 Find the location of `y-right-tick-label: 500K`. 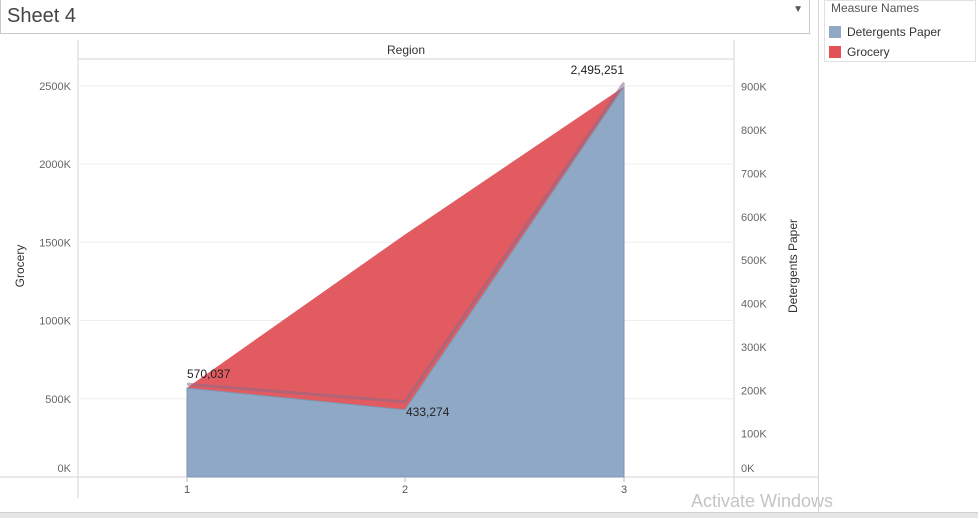

y-right-tick-label: 500K is located at coordinates (754, 261).